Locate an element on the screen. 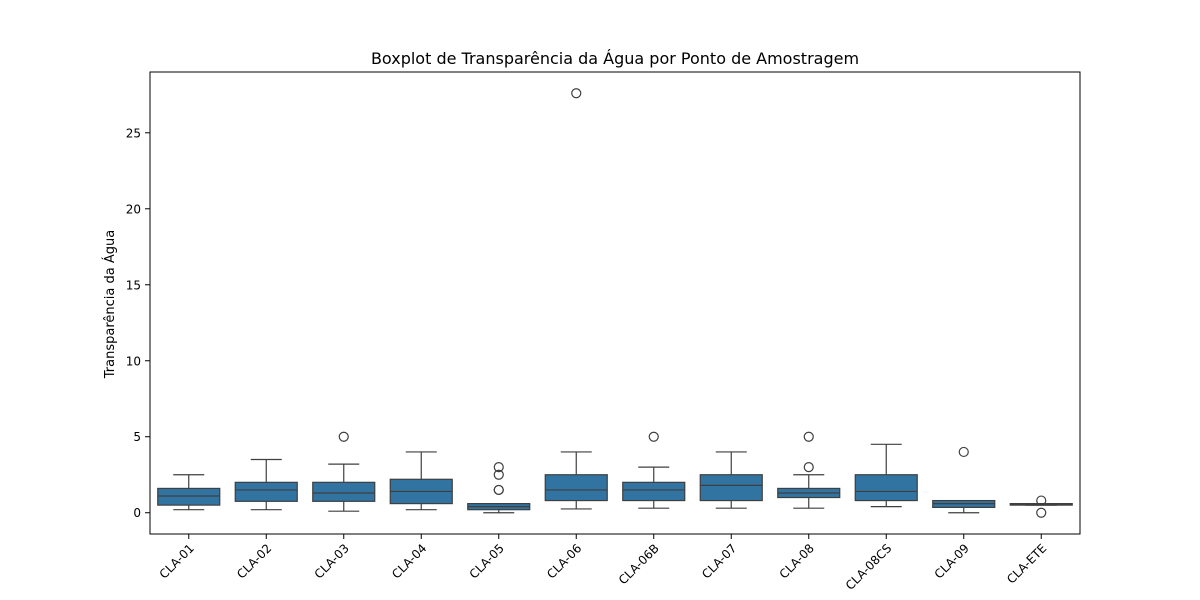 This screenshot has width=1200, height=600. y-tick-label: 10 is located at coordinates (133, 361).